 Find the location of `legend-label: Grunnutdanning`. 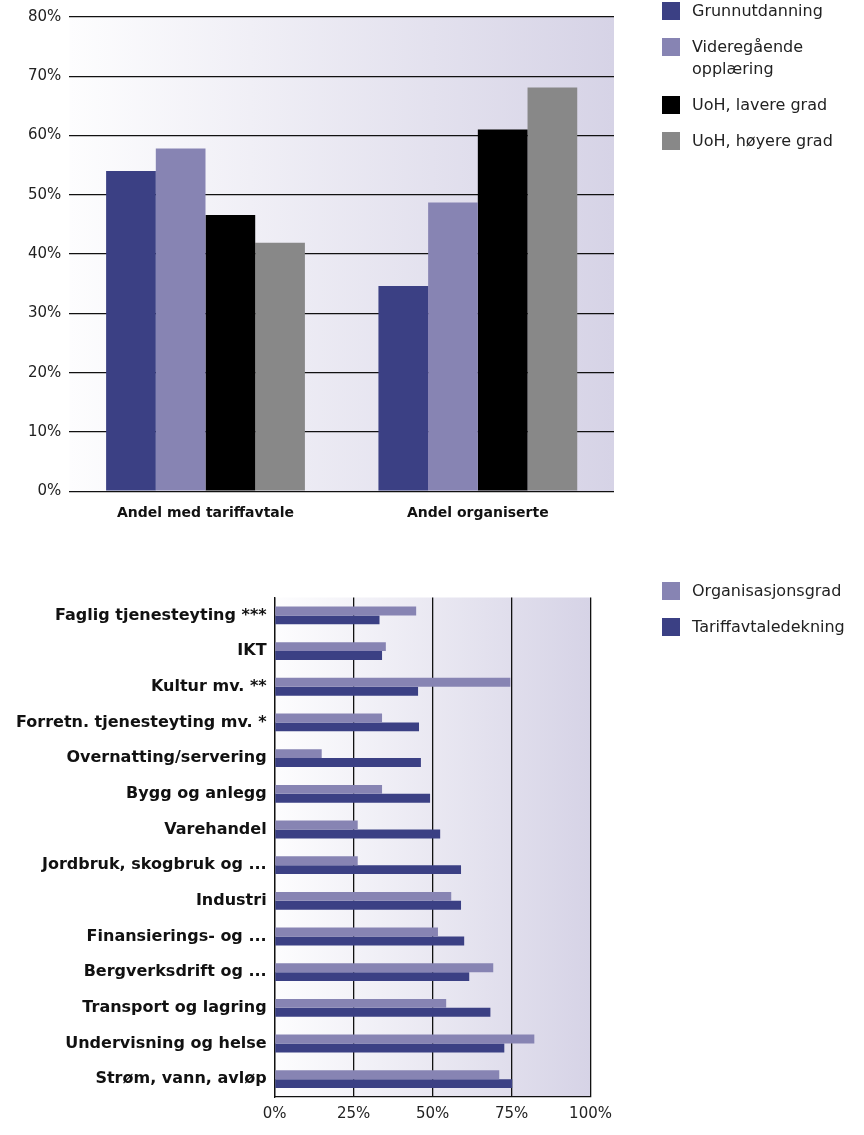

legend-label: Grunnutdanning is located at coordinates (757, 11).